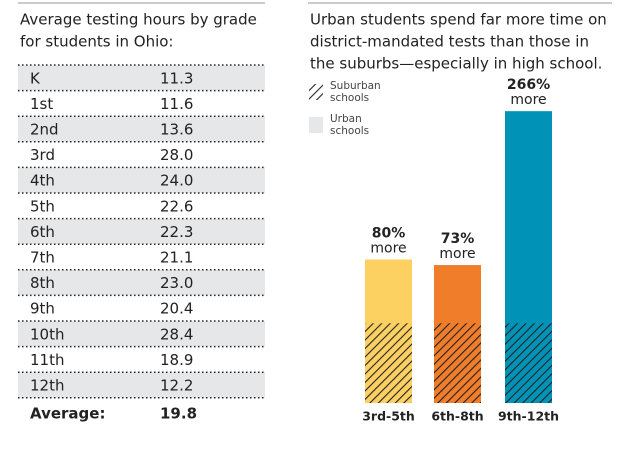  What do you see at coordinates (42, 181) in the screenshot?
I see `grade: 4th` at bounding box center [42, 181].